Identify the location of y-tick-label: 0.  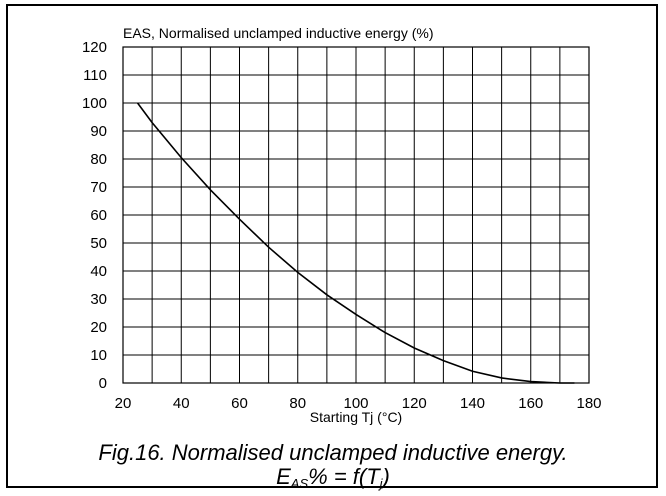
(103, 383).